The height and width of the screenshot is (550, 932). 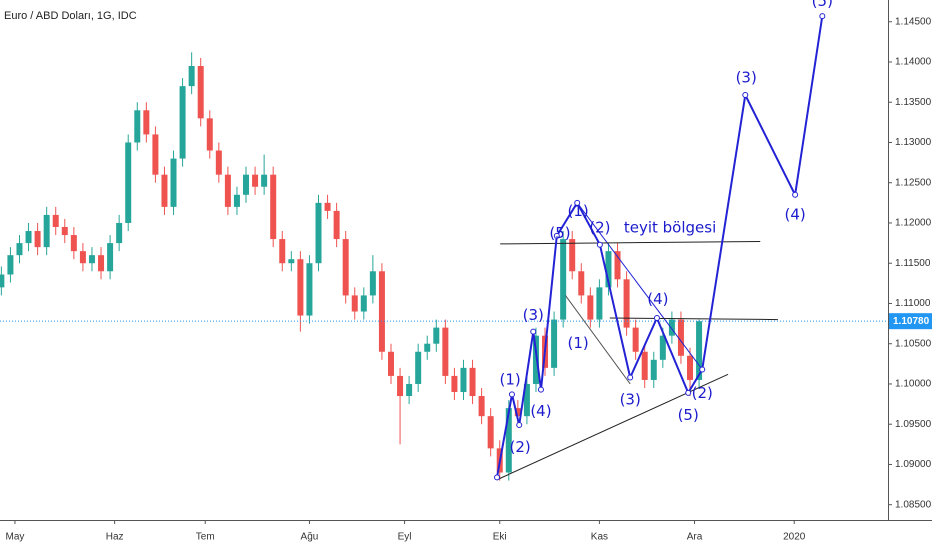 What do you see at coordinates (310, 537) in the screenshot?
I see `x-tick-label: Ağu` at bounding box center [310, 537].